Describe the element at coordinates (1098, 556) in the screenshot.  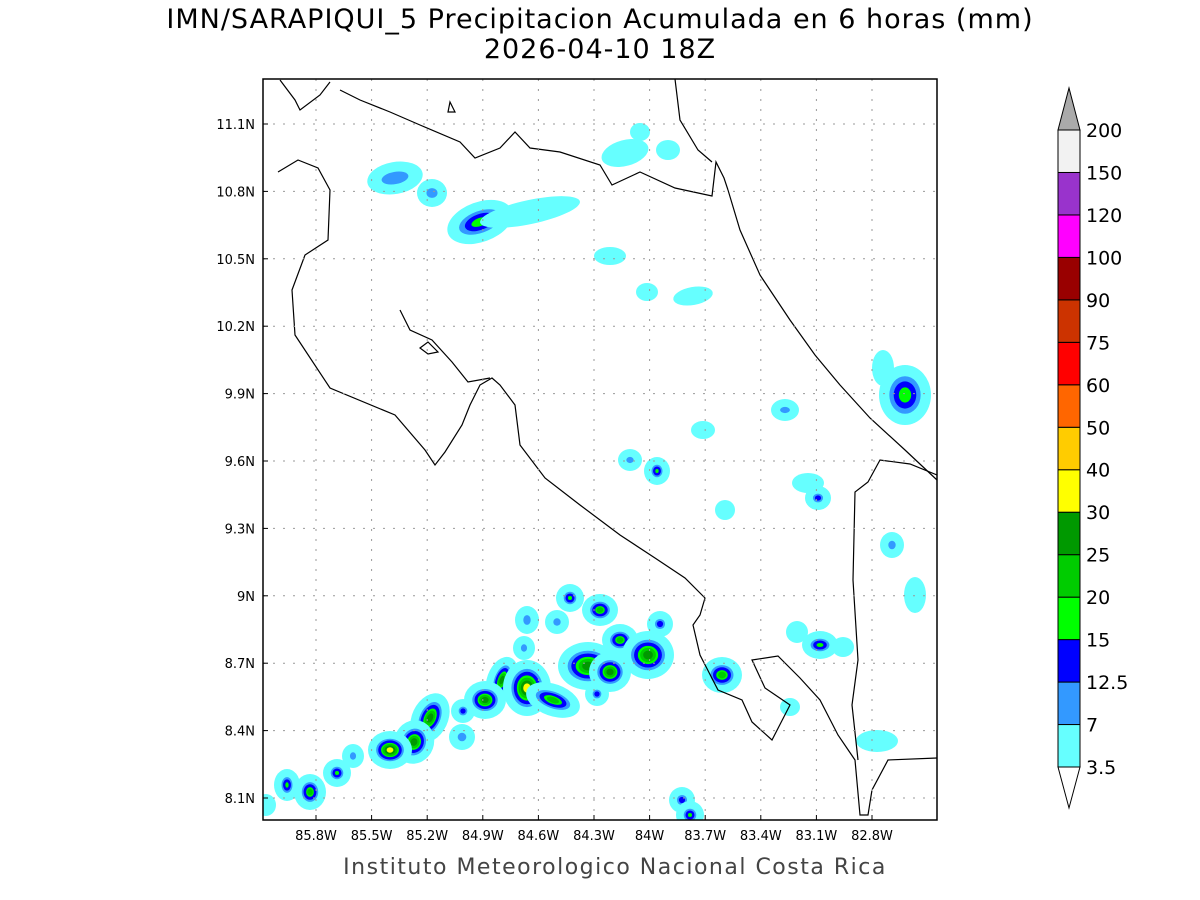
I see `colorbar-label: 25` at that location.